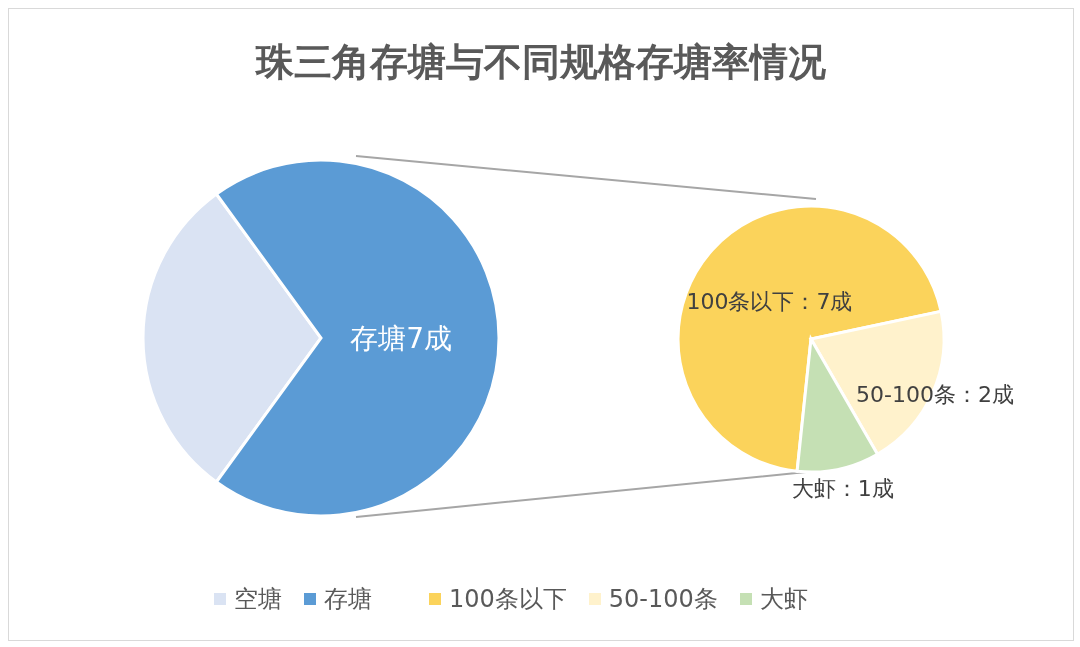 This screenshot has height=647, width=1080. I want to click on legend-label: 100条以下, so click(508, 599).